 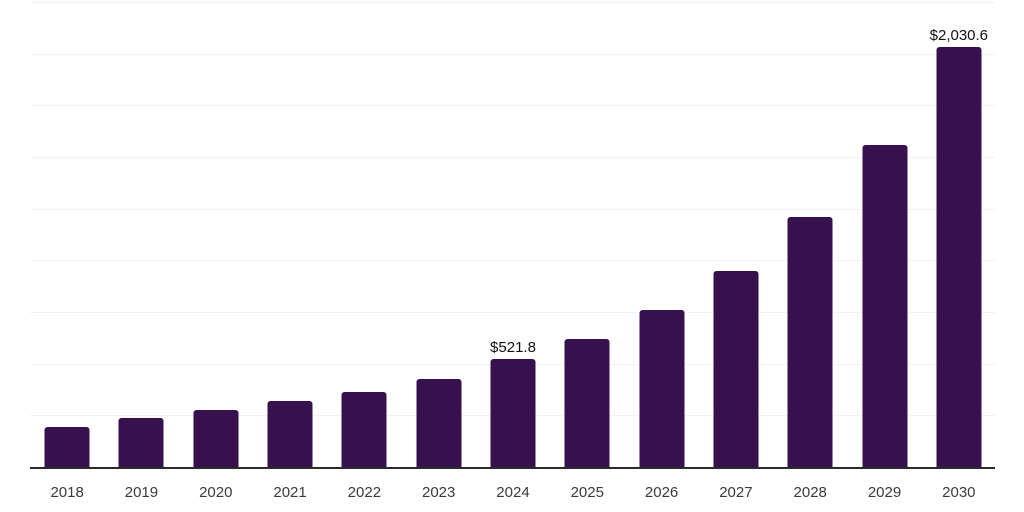 What do you see at coordinates (810, 492) in the screenshot?
I see `tick-label-2028: 2028` at bounding box center [810, 492].